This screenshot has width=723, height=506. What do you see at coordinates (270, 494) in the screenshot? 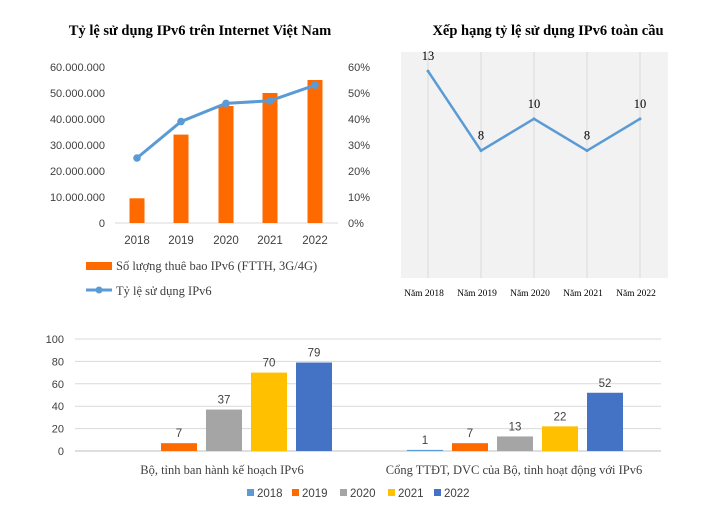
I see `chart3-legend-label: 2018` at bounding box center [270, 494].